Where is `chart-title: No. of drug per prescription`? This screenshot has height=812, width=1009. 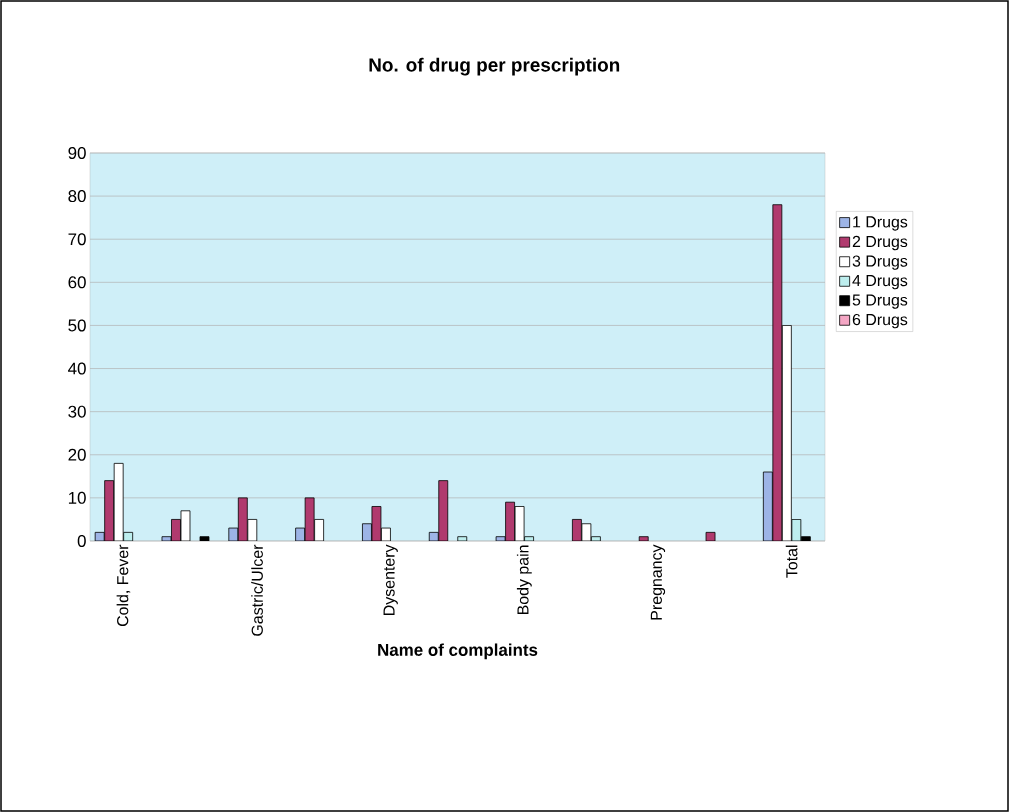
chart-title: No. of drug per prescription is located at coordinates (494, 66).